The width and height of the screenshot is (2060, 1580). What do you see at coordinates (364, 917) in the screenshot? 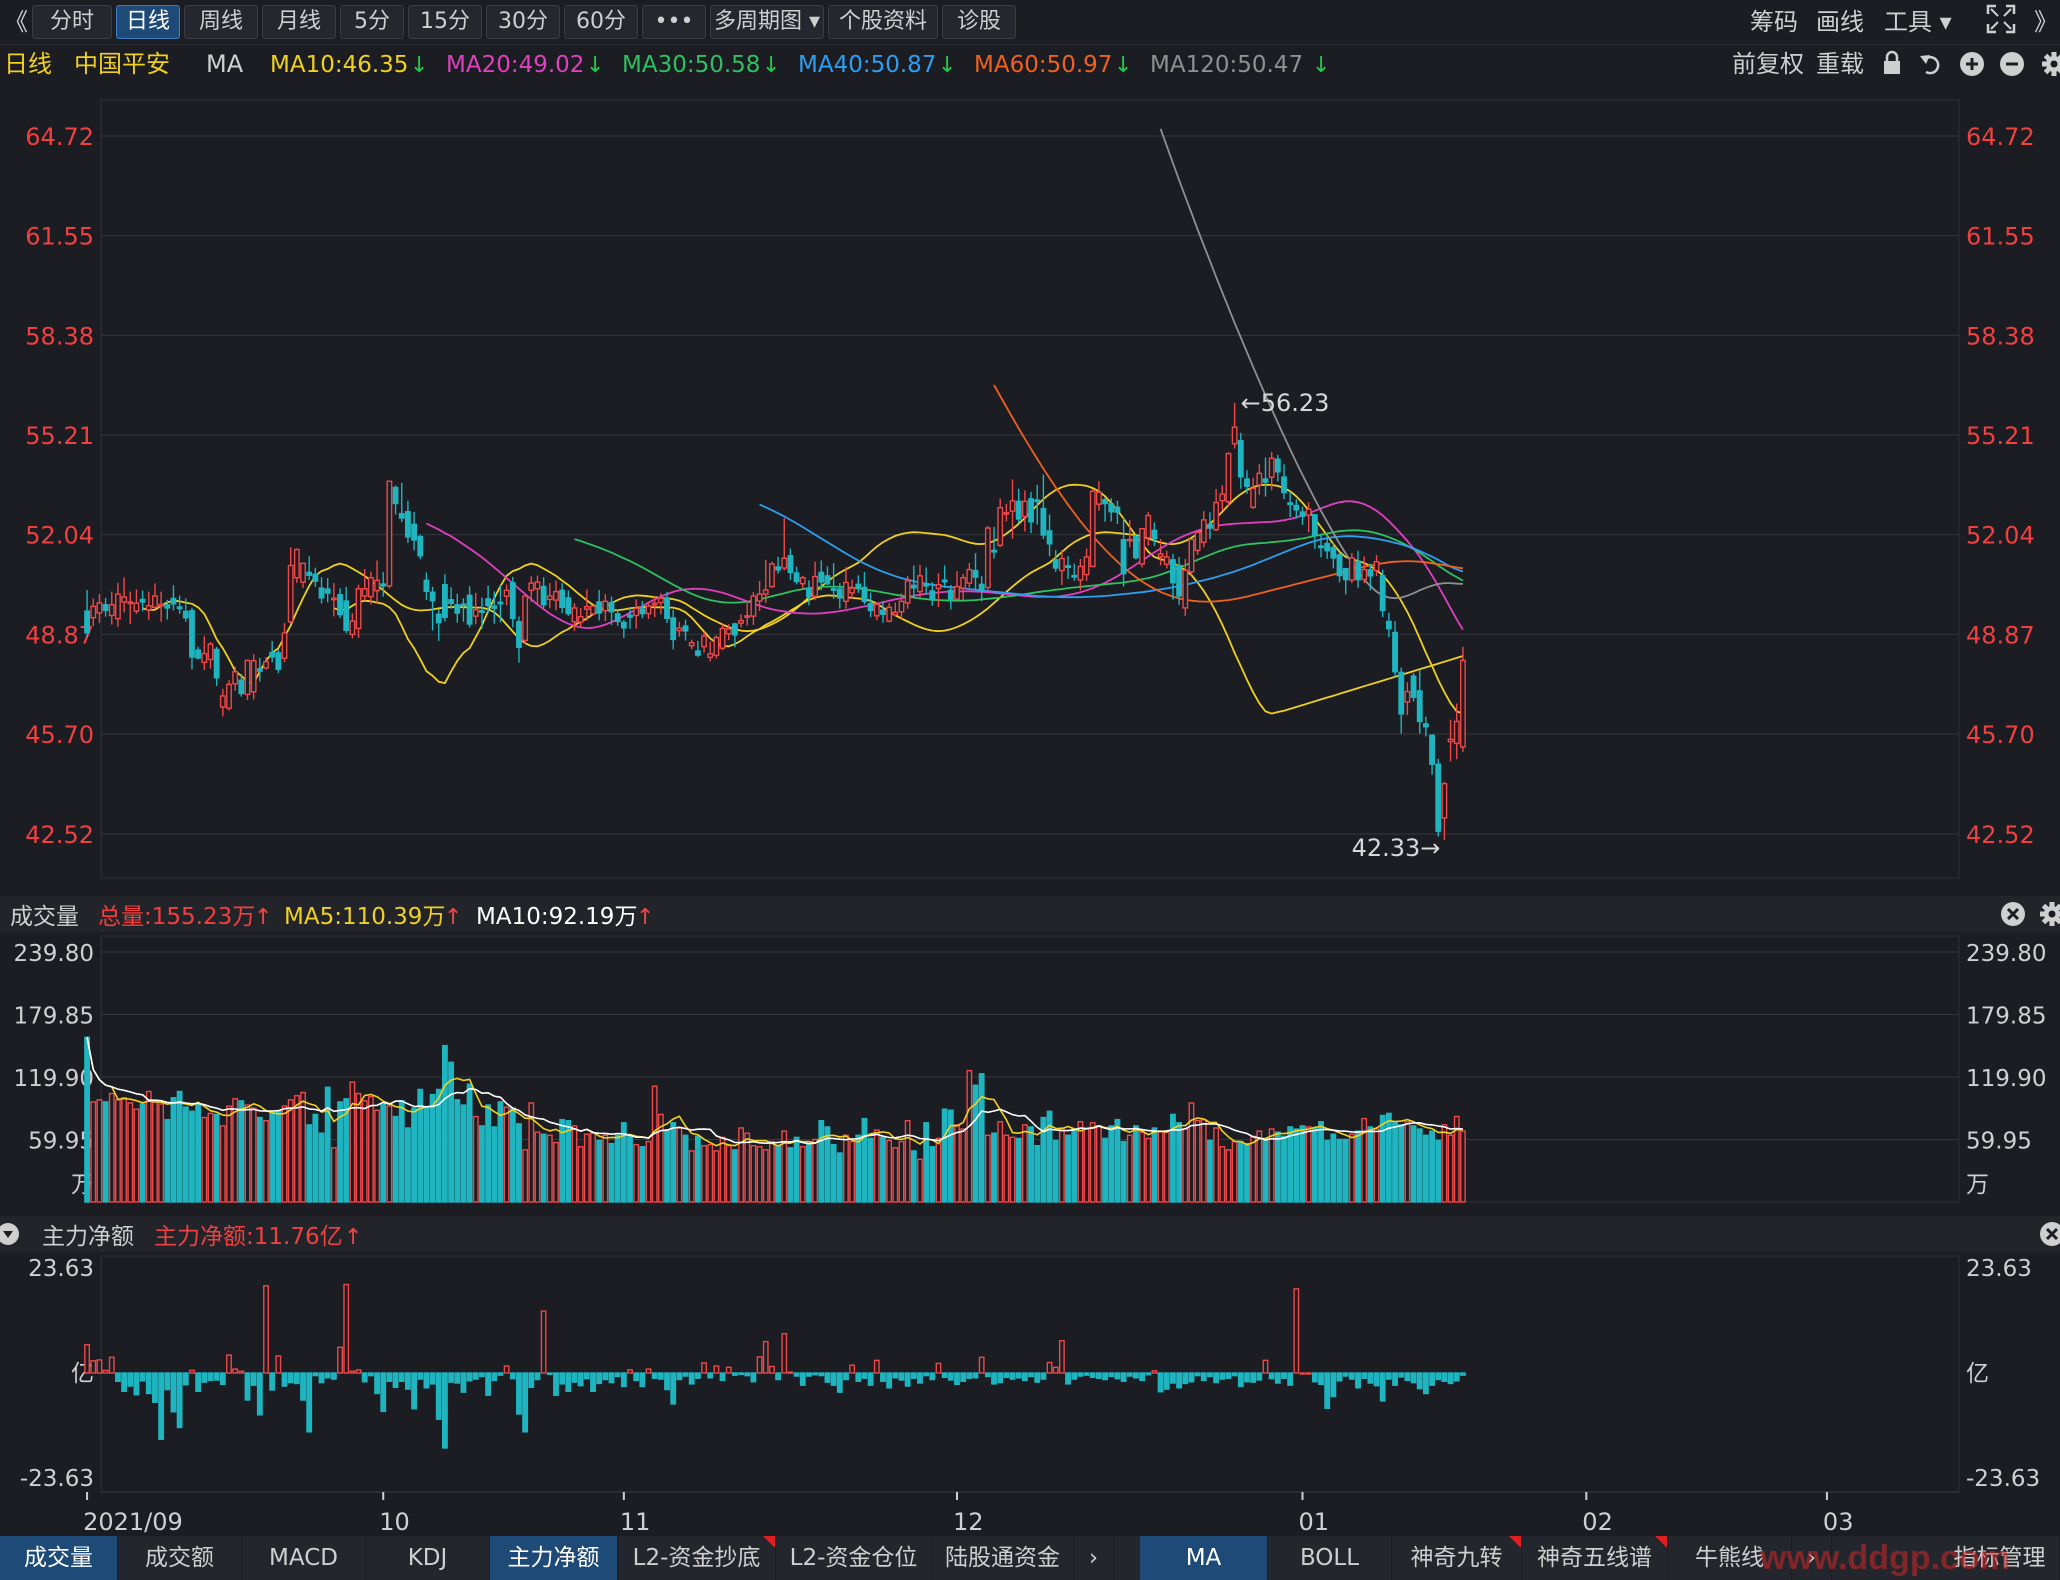
I see `volume-legend-1: MA5:110.39万` at bounding box center [364, 917].